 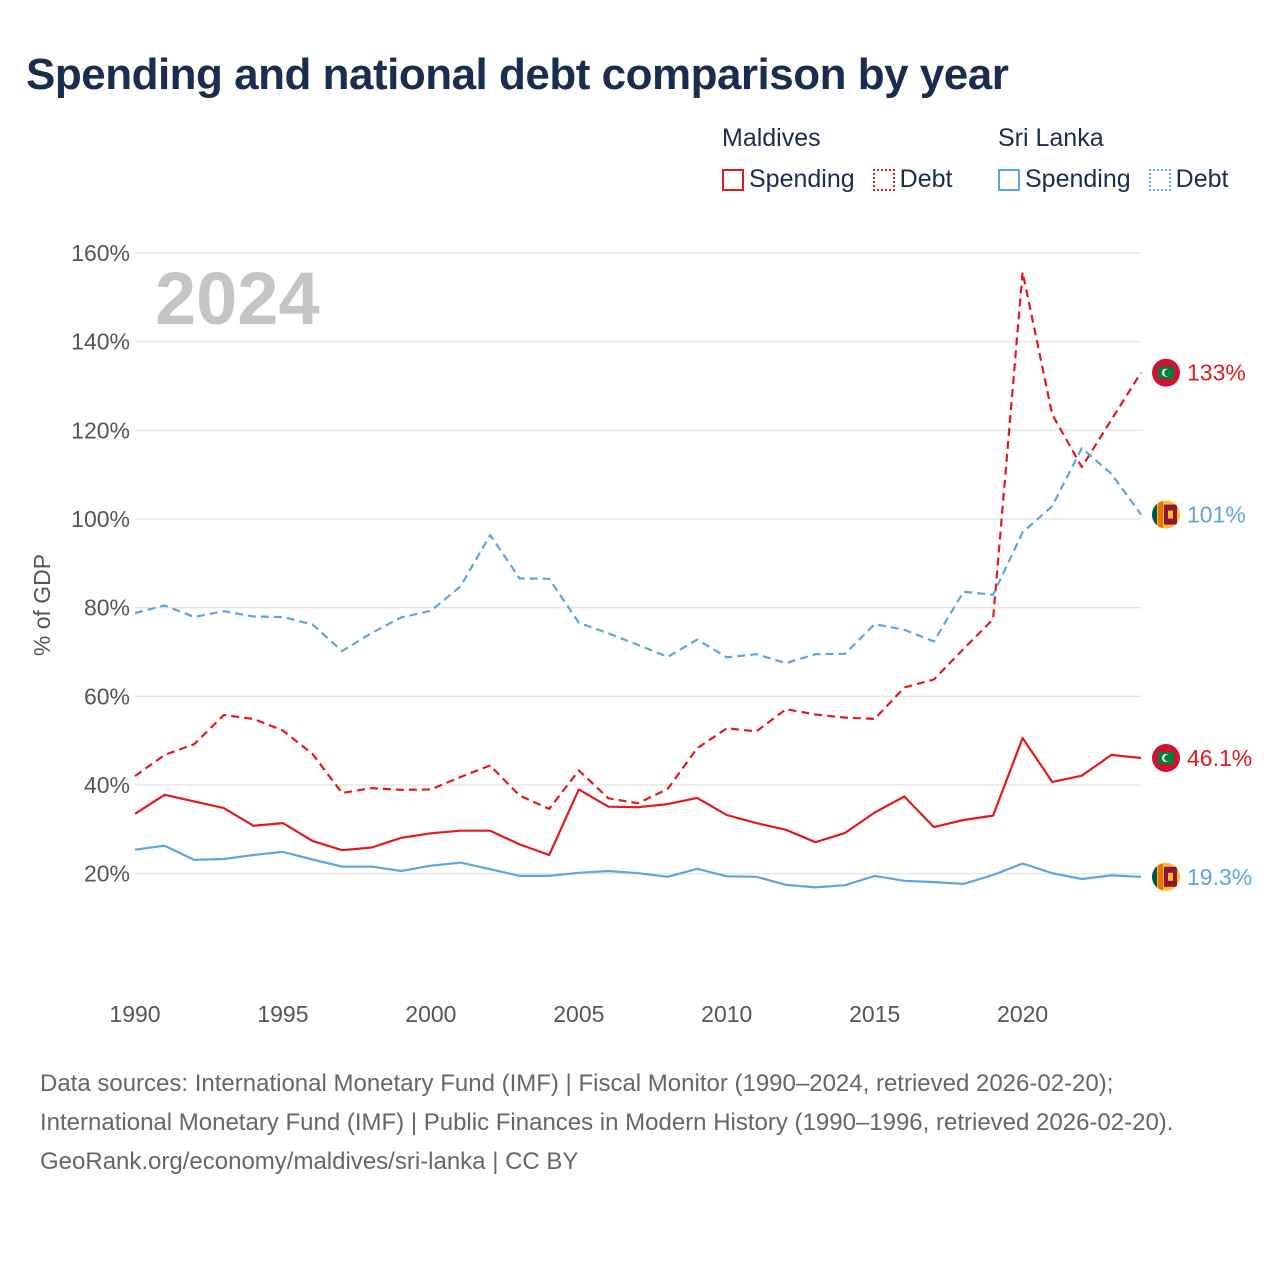 I want to click on x-tick-label: 1995, so click(x=282, y=1014).